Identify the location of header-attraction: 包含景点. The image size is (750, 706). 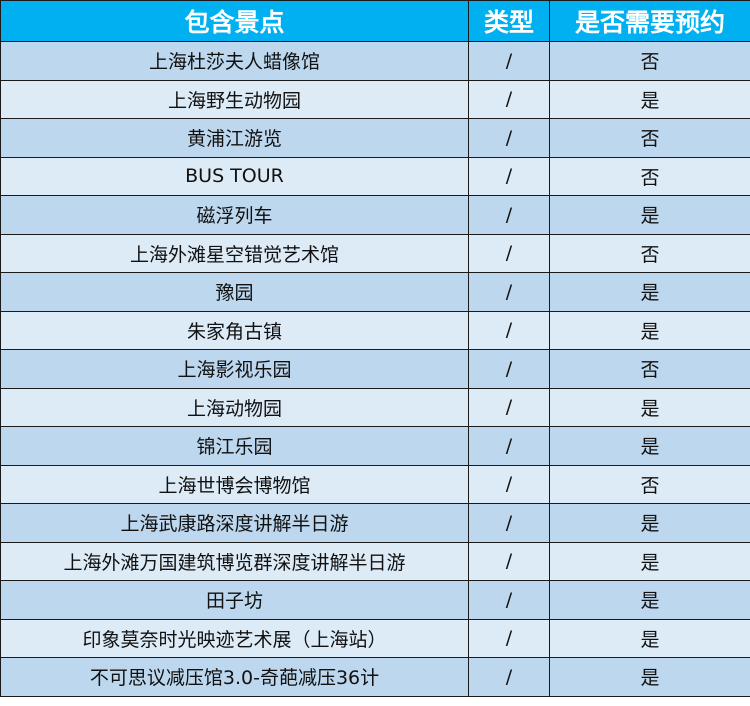
(234, 21).